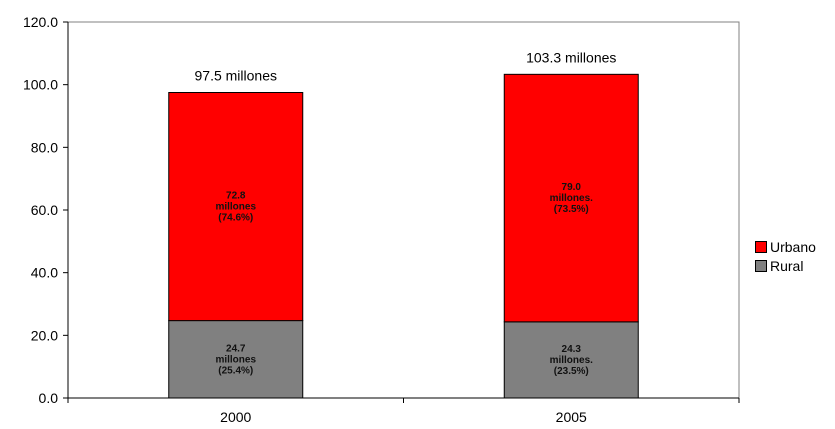  Describe the element at coordinates (235, 218) in the screenshot. I see `data-label: (74.6%)` at that location.